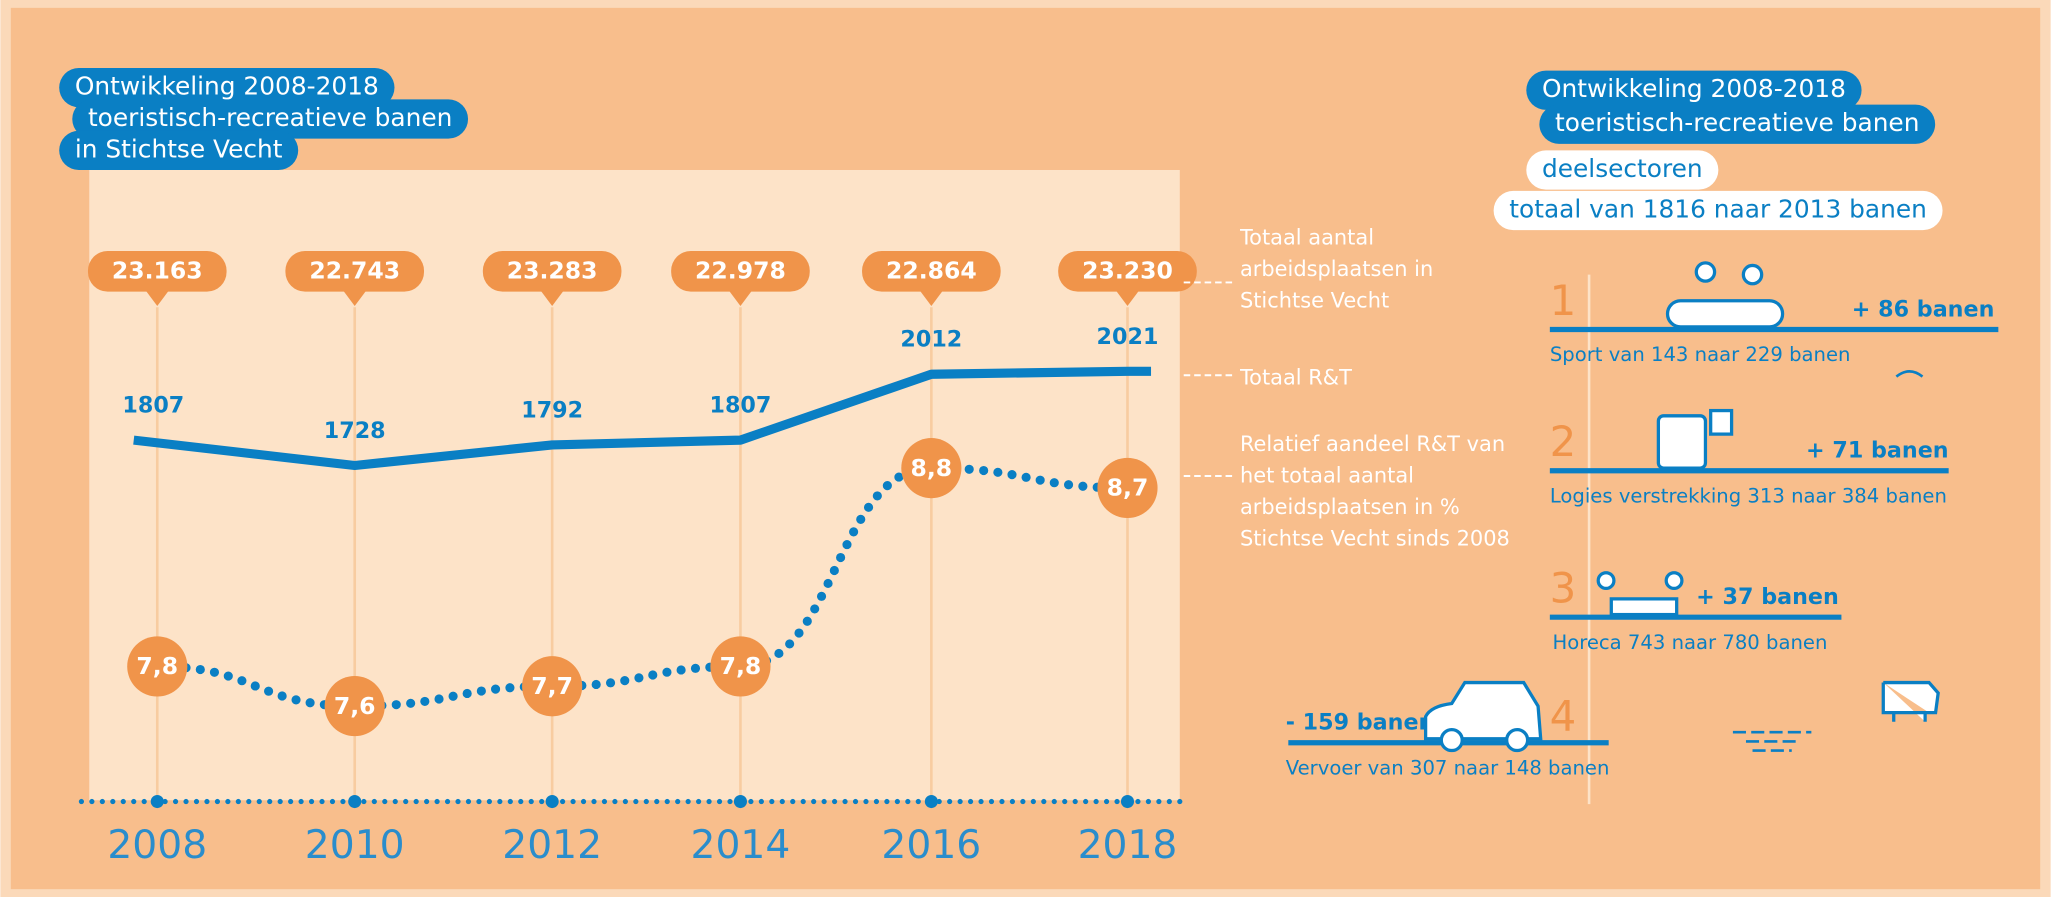 This screenshot has height=897, width=2051. What do you see at coordinates (931, 340) in the screenshot?
I see `value-label: 2012` at bounding box center [931, 340].